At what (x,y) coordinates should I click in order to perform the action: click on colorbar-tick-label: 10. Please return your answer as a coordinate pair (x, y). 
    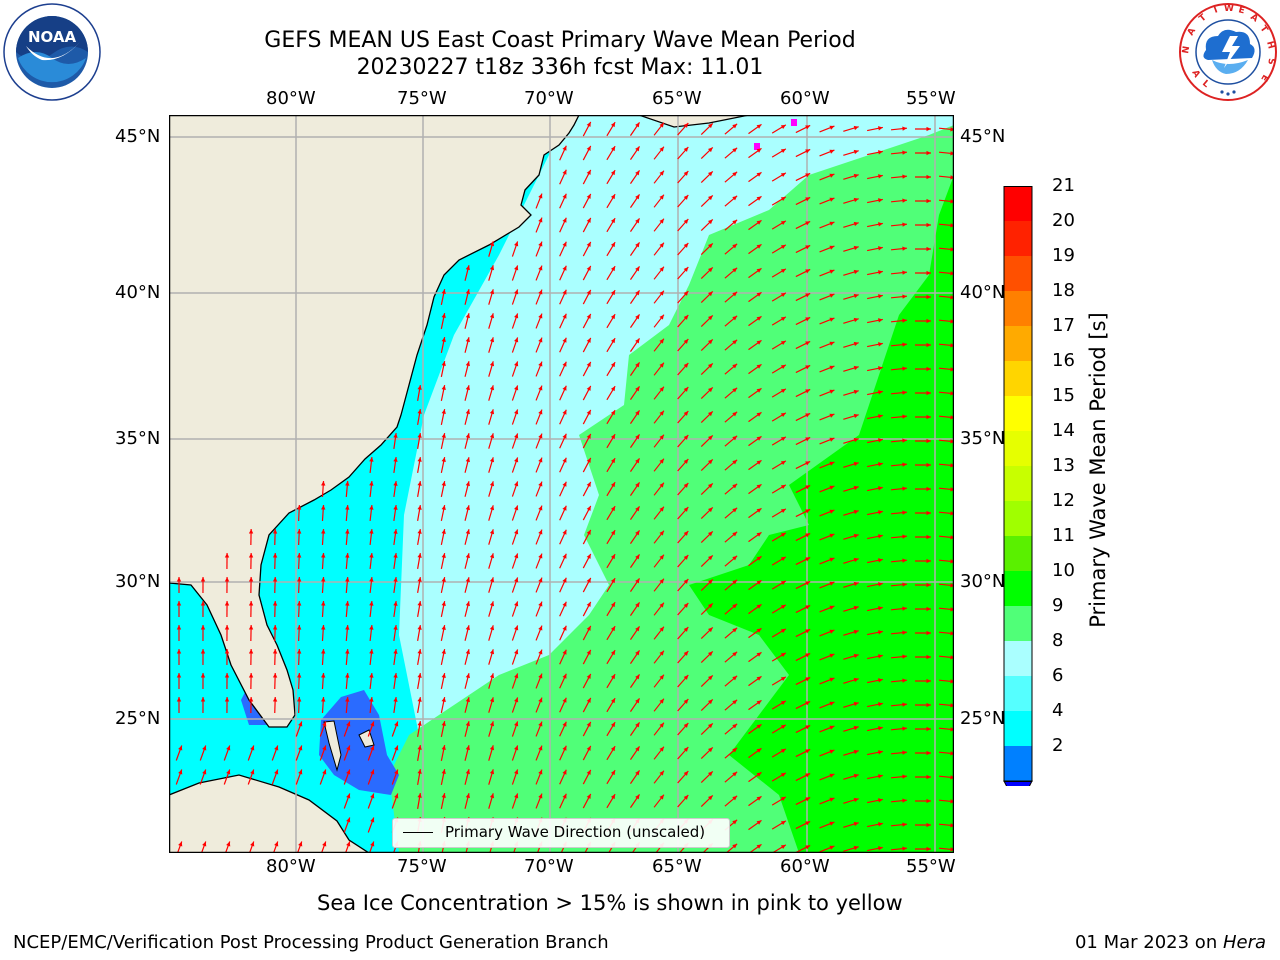
    Looking at the image, I should click on (1063, 570).